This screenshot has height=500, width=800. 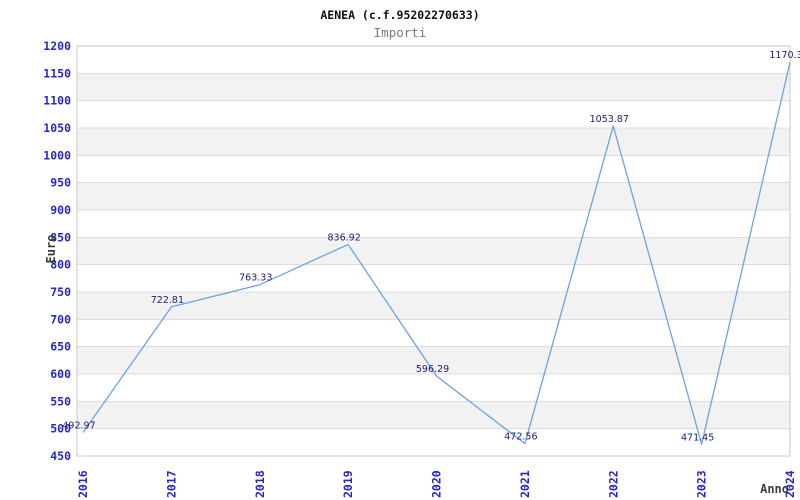 What do you see at coordinates (520, 437) in the screenshot?
I see `point-value-label: 472.56` at bounding box center [520, 437].